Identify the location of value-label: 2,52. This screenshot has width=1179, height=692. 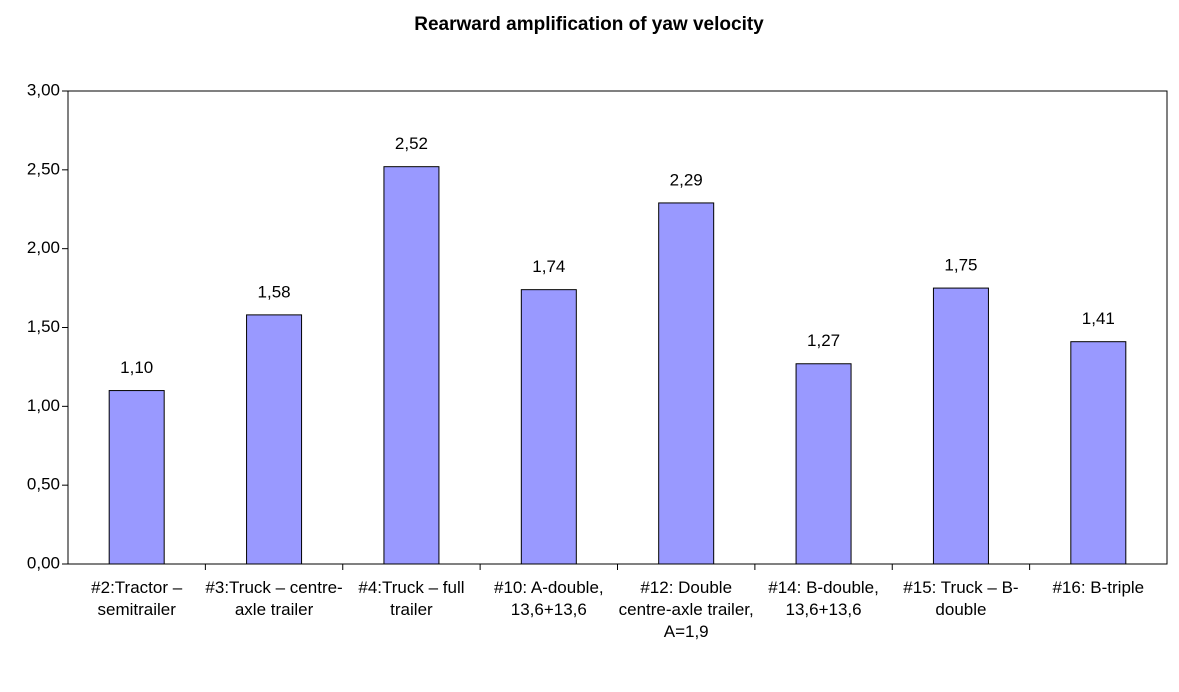
(411, 143).